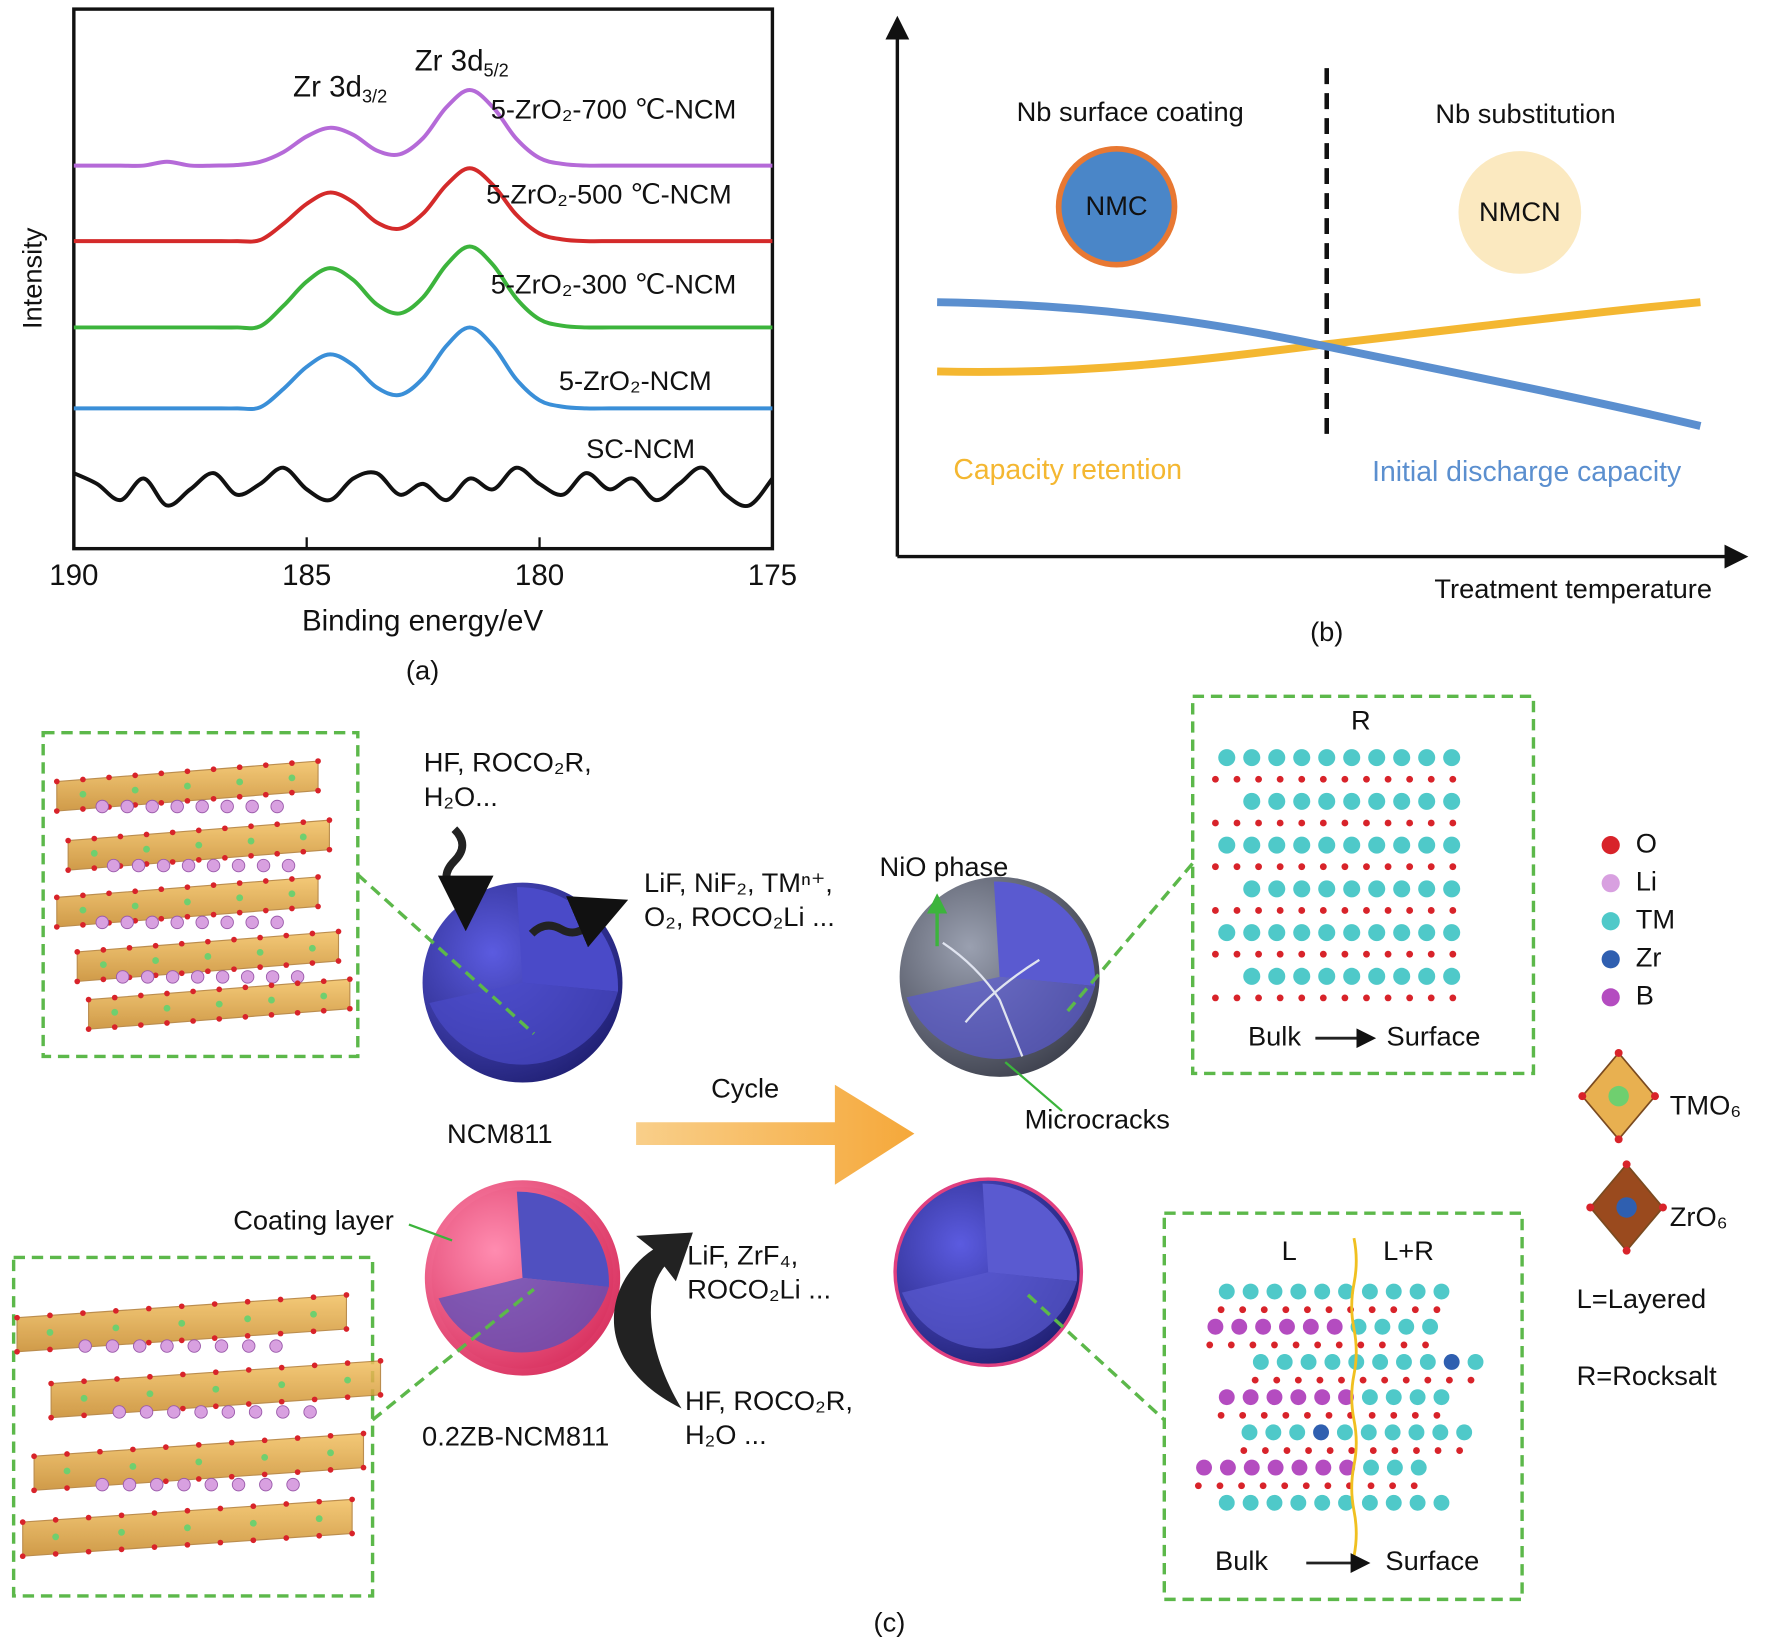 This screenshot has width=1772, height=1638. What do you see at coordinates (515, 1435) in the screenshot?
I see `label: 0.2ZB-NCM811` at bounding box center [515, 1435].